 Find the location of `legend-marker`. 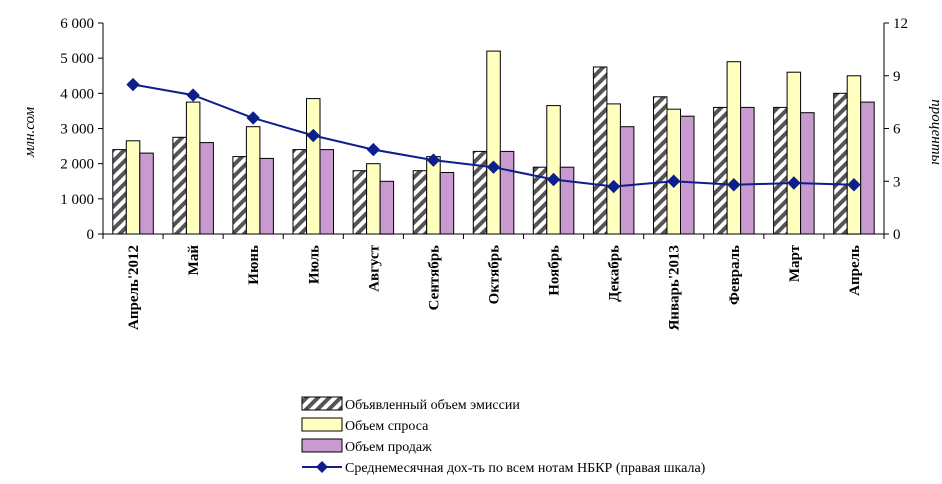

legend-marker is located at coordinates (322, 467).